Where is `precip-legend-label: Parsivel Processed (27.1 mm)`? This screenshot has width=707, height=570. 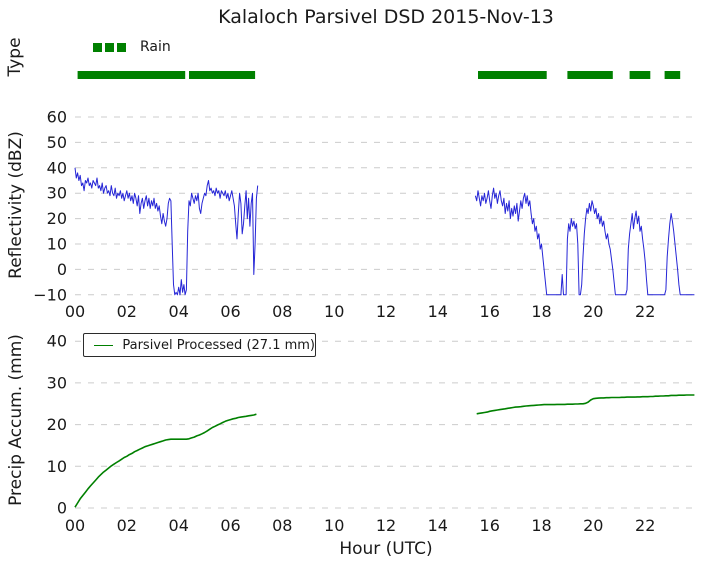
precip-legend-label: Parsivel Processed (27.1 mm) is located at coordinates (218, 345).